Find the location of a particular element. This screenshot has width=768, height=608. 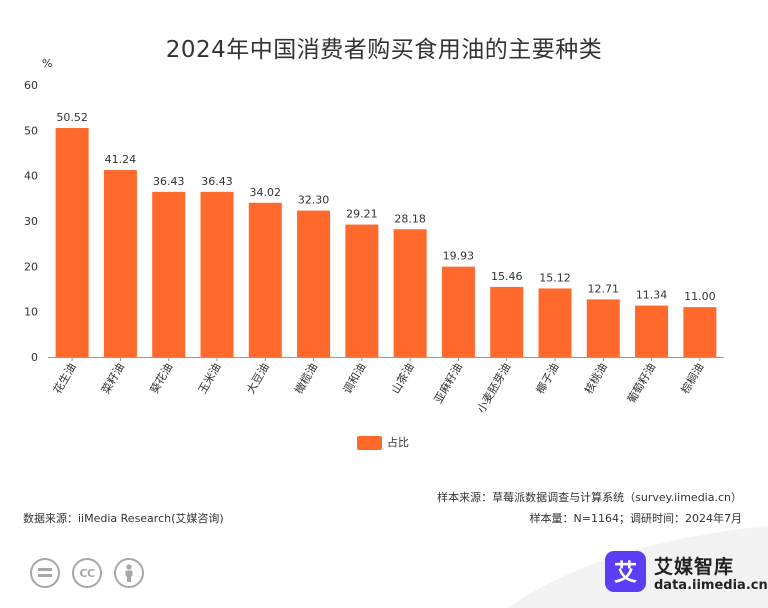

x-tick-label: 花生油 is located at coordinates (64, 379).